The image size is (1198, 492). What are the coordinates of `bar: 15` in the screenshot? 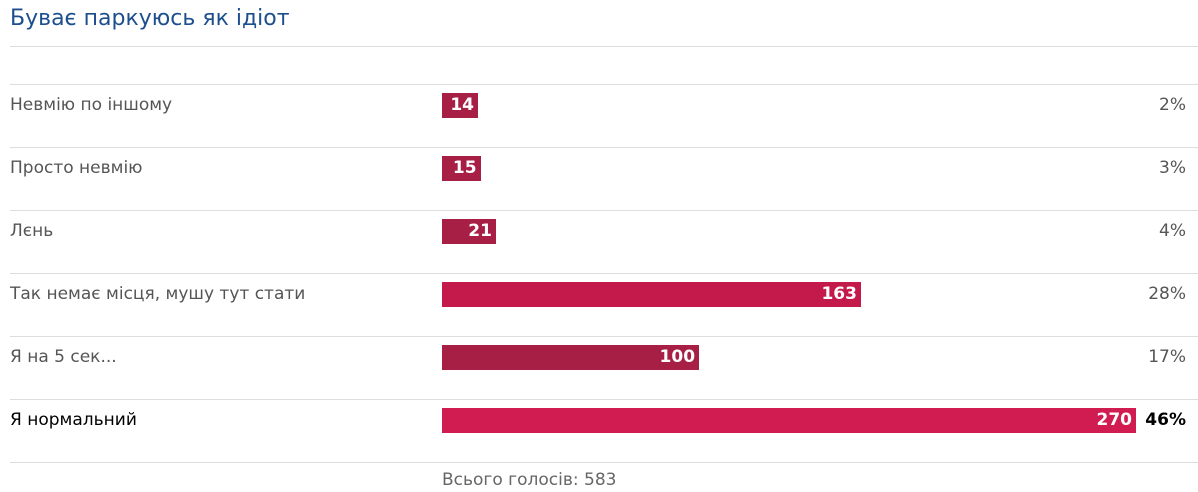 It's located at (461, 168).